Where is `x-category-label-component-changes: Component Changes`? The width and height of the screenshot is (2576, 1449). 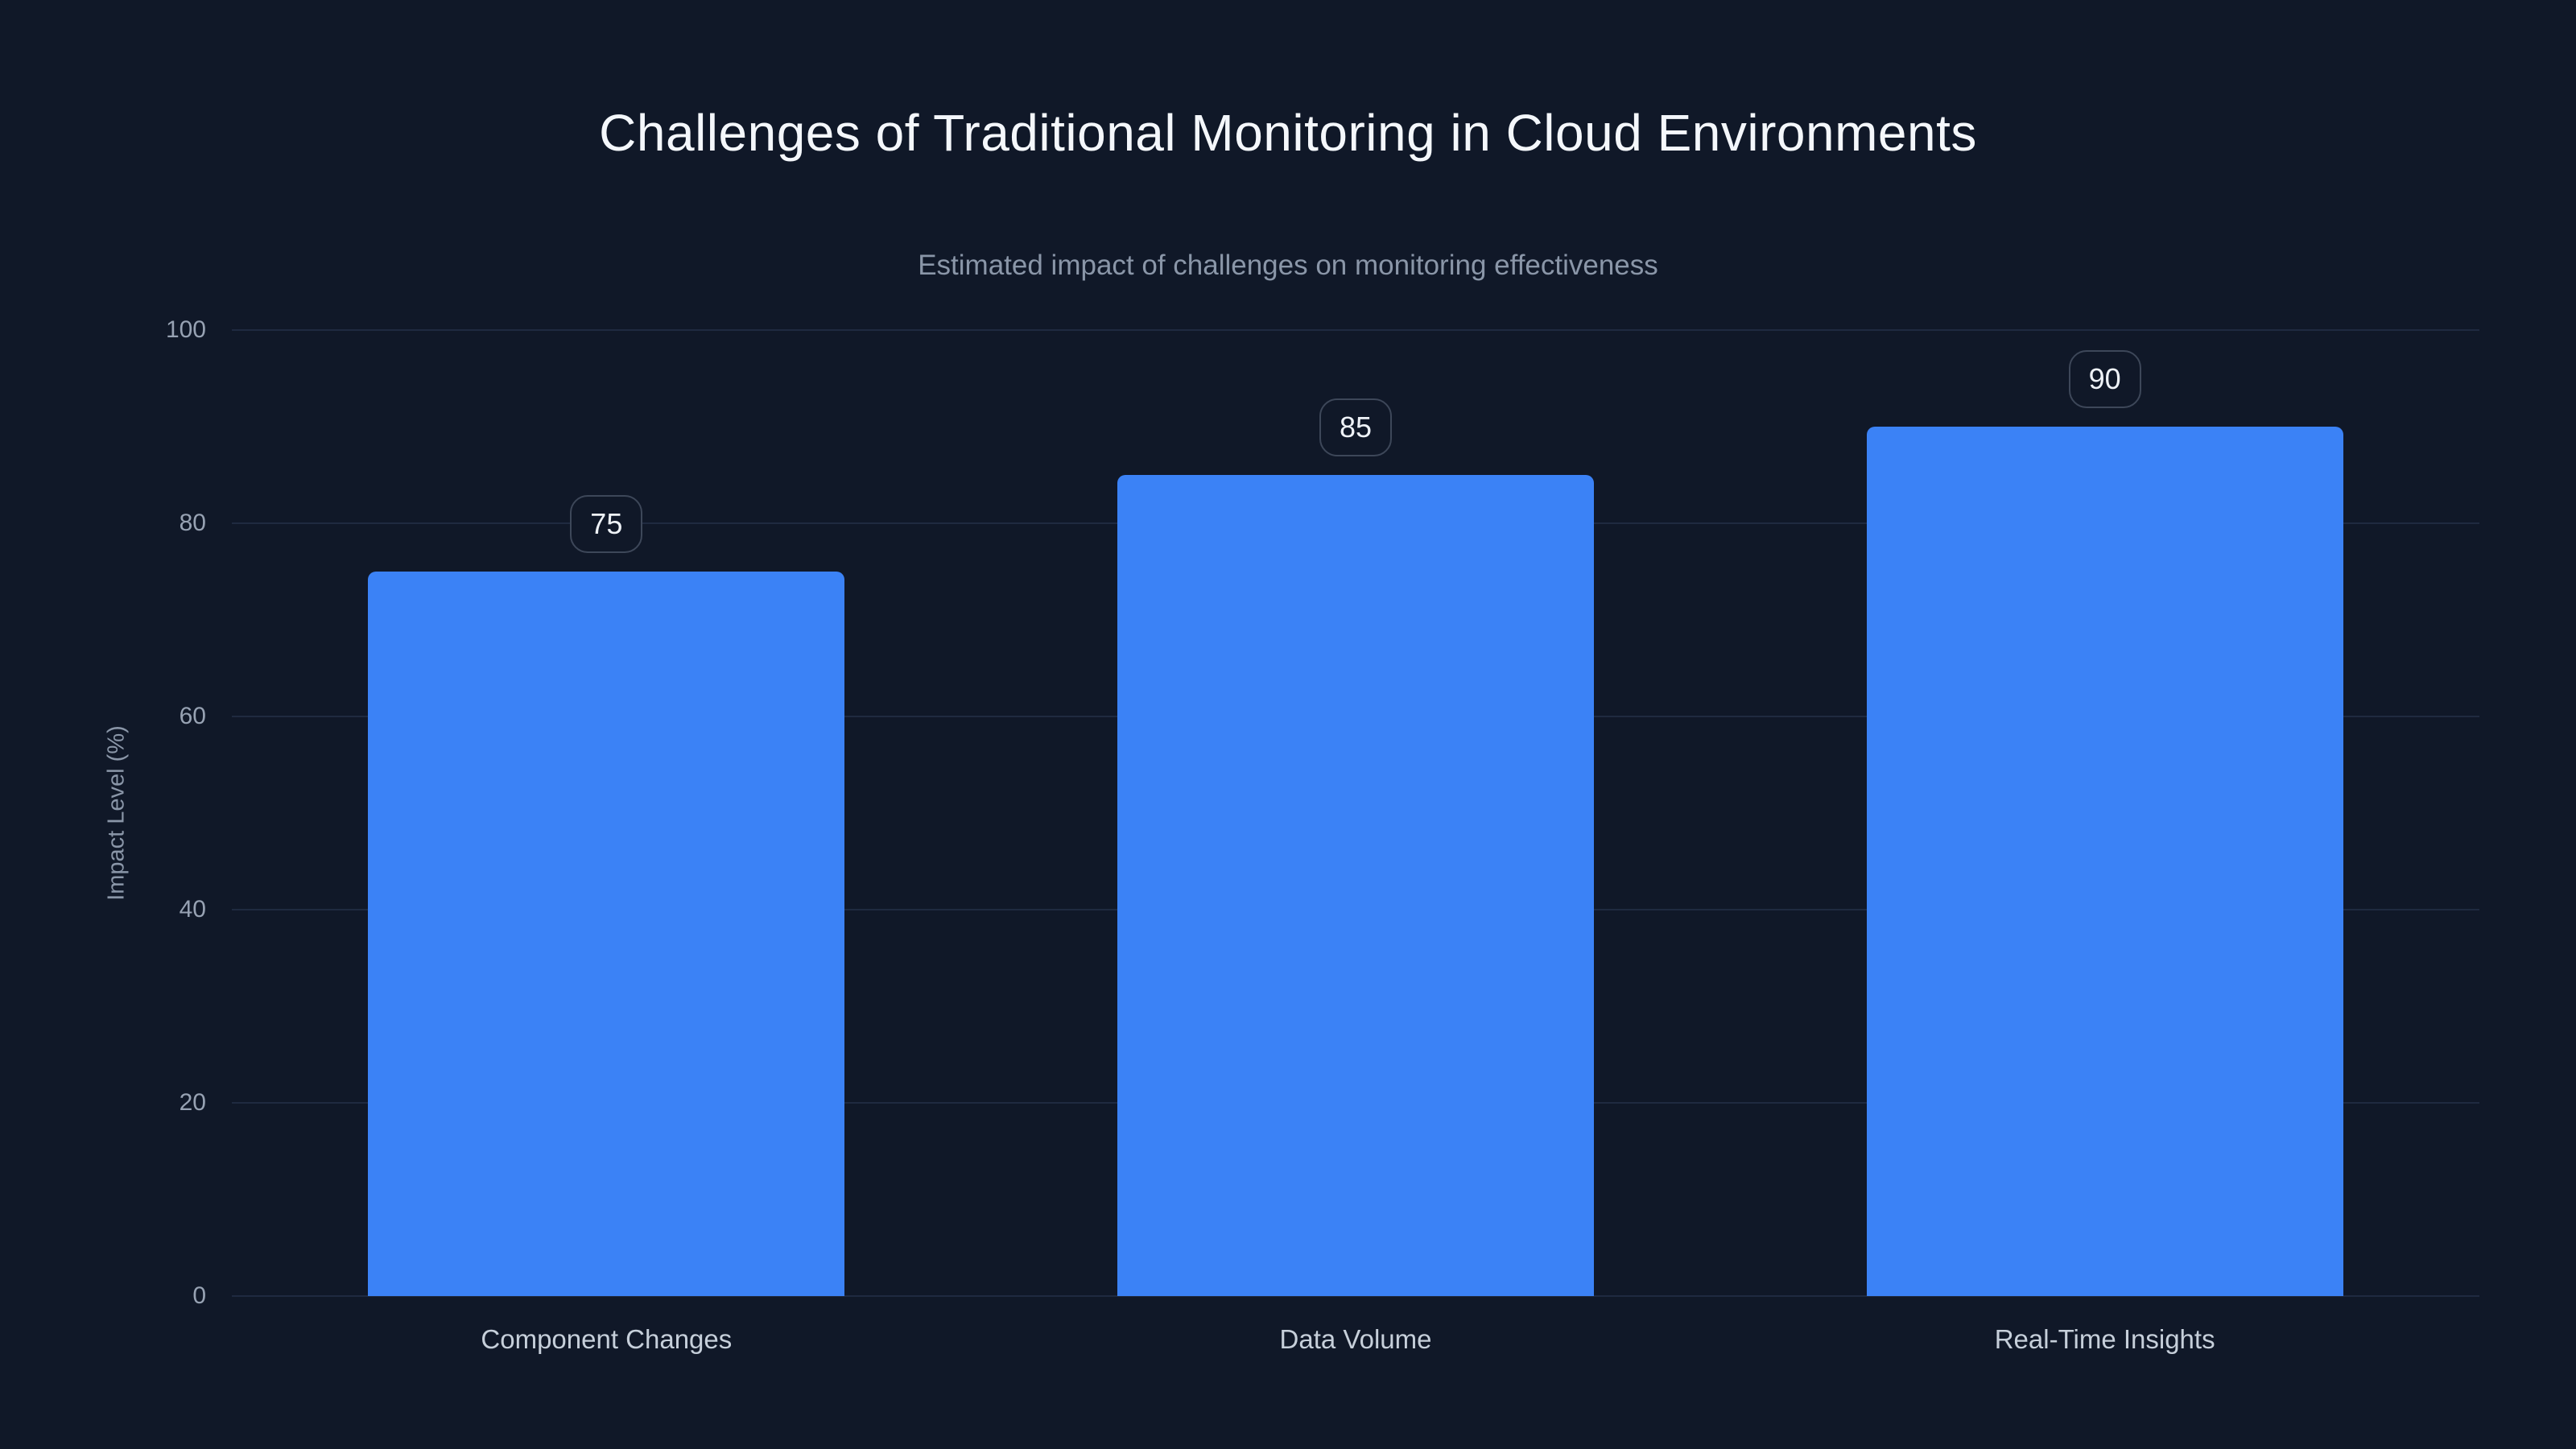
x-category-label-component-changes: Component Changes is located at coordinates (607, 1339).